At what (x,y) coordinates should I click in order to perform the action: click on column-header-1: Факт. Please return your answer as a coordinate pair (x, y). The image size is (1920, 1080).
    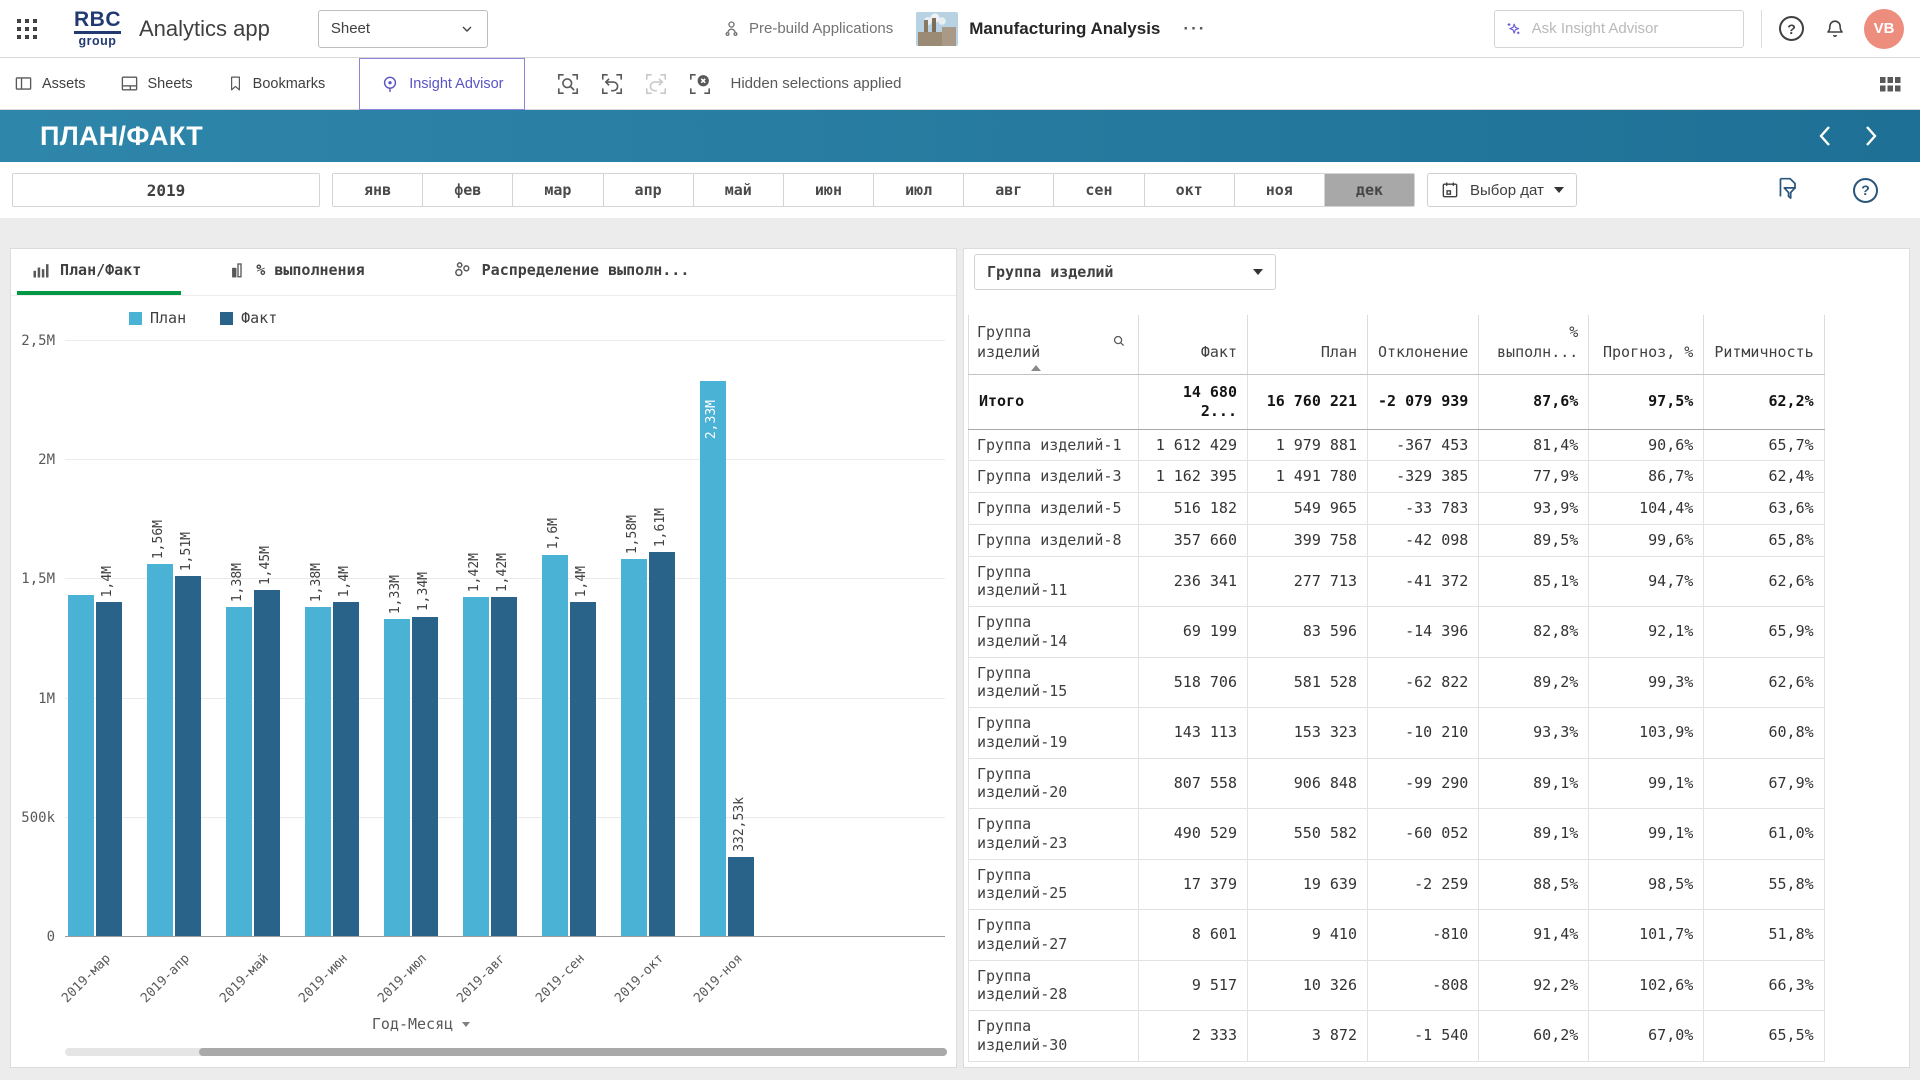
    Looking at the image, I should click on (1193, 345).